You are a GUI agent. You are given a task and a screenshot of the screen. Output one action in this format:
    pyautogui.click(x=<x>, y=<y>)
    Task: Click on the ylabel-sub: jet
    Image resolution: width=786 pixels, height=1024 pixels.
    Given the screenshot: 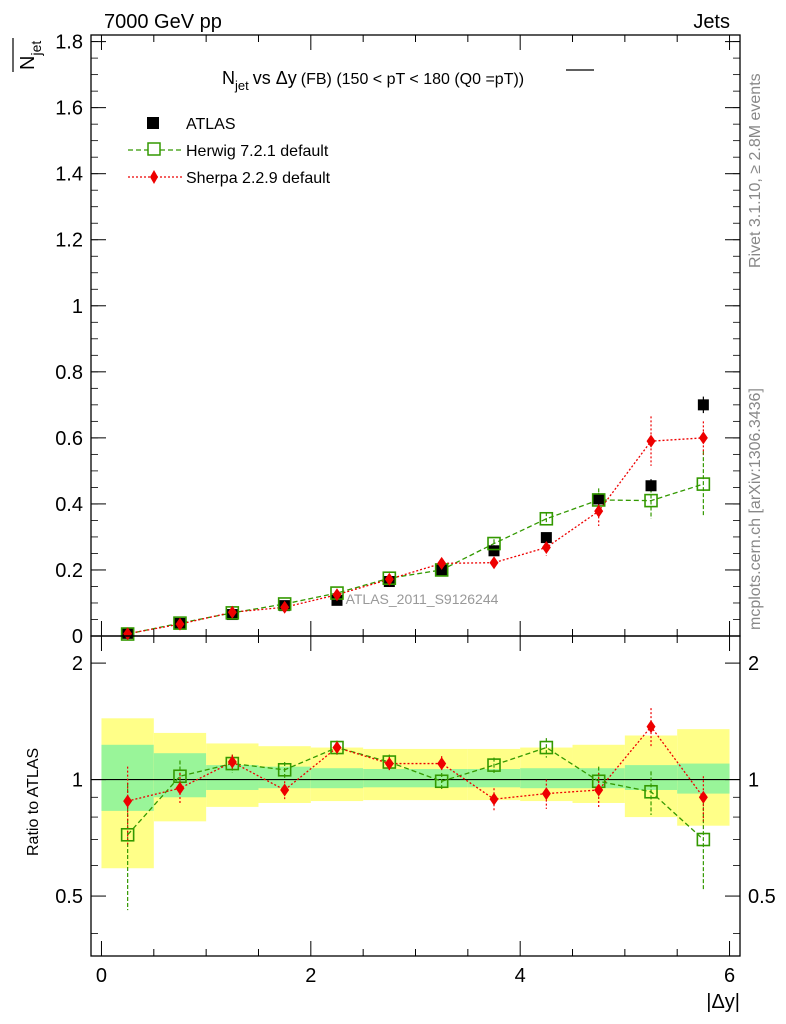 What is the action you would take?
    pyautogui.click(x=36, y=49)
    